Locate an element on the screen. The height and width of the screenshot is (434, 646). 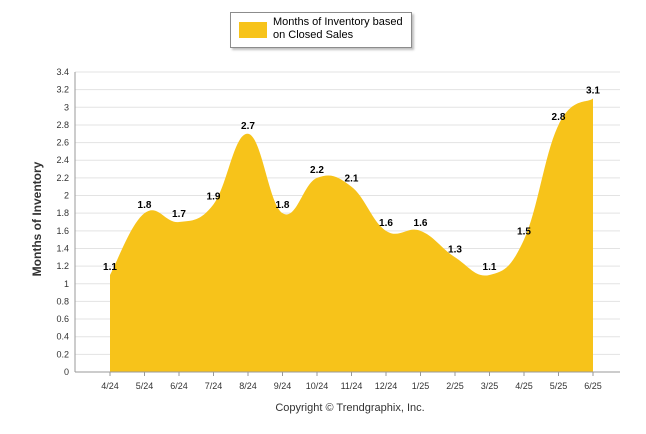
y-tick-label: 3.2 is located at coordinates (62, 90).